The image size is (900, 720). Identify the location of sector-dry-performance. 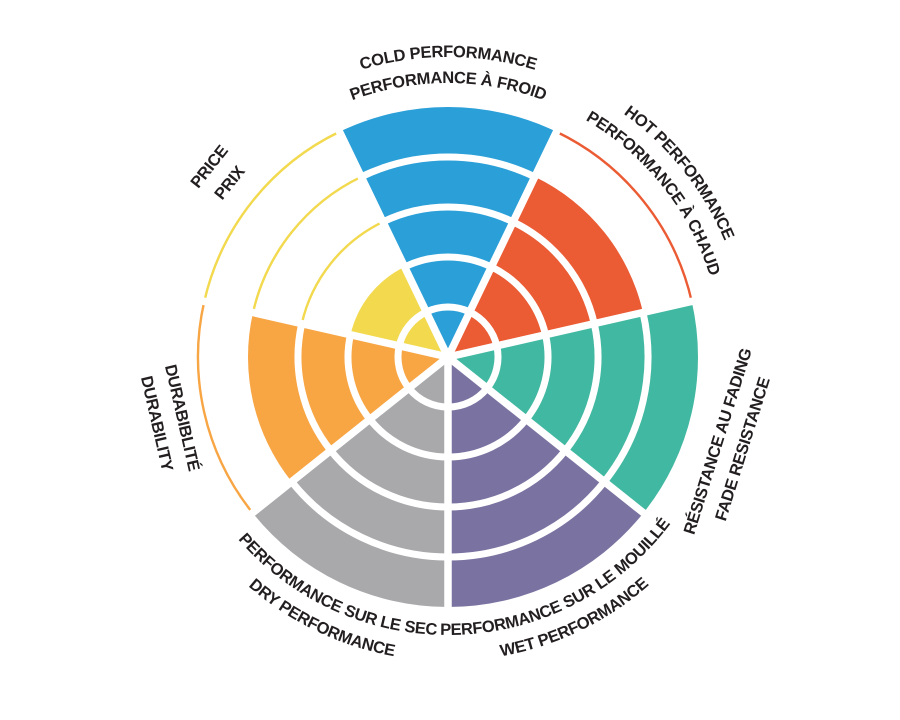
(350, 482).